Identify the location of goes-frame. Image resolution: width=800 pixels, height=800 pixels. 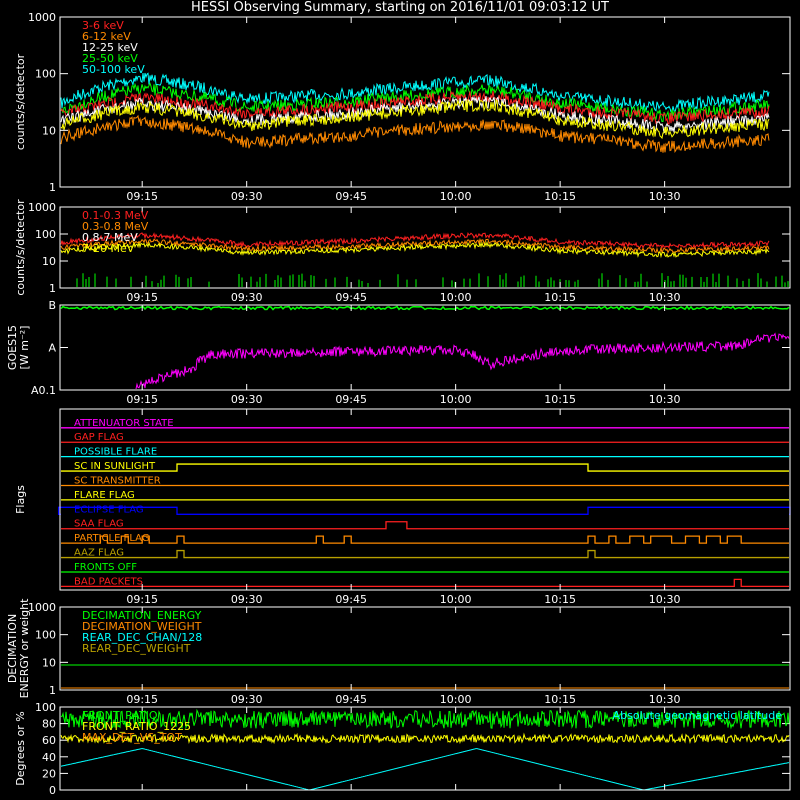
(425, 347).